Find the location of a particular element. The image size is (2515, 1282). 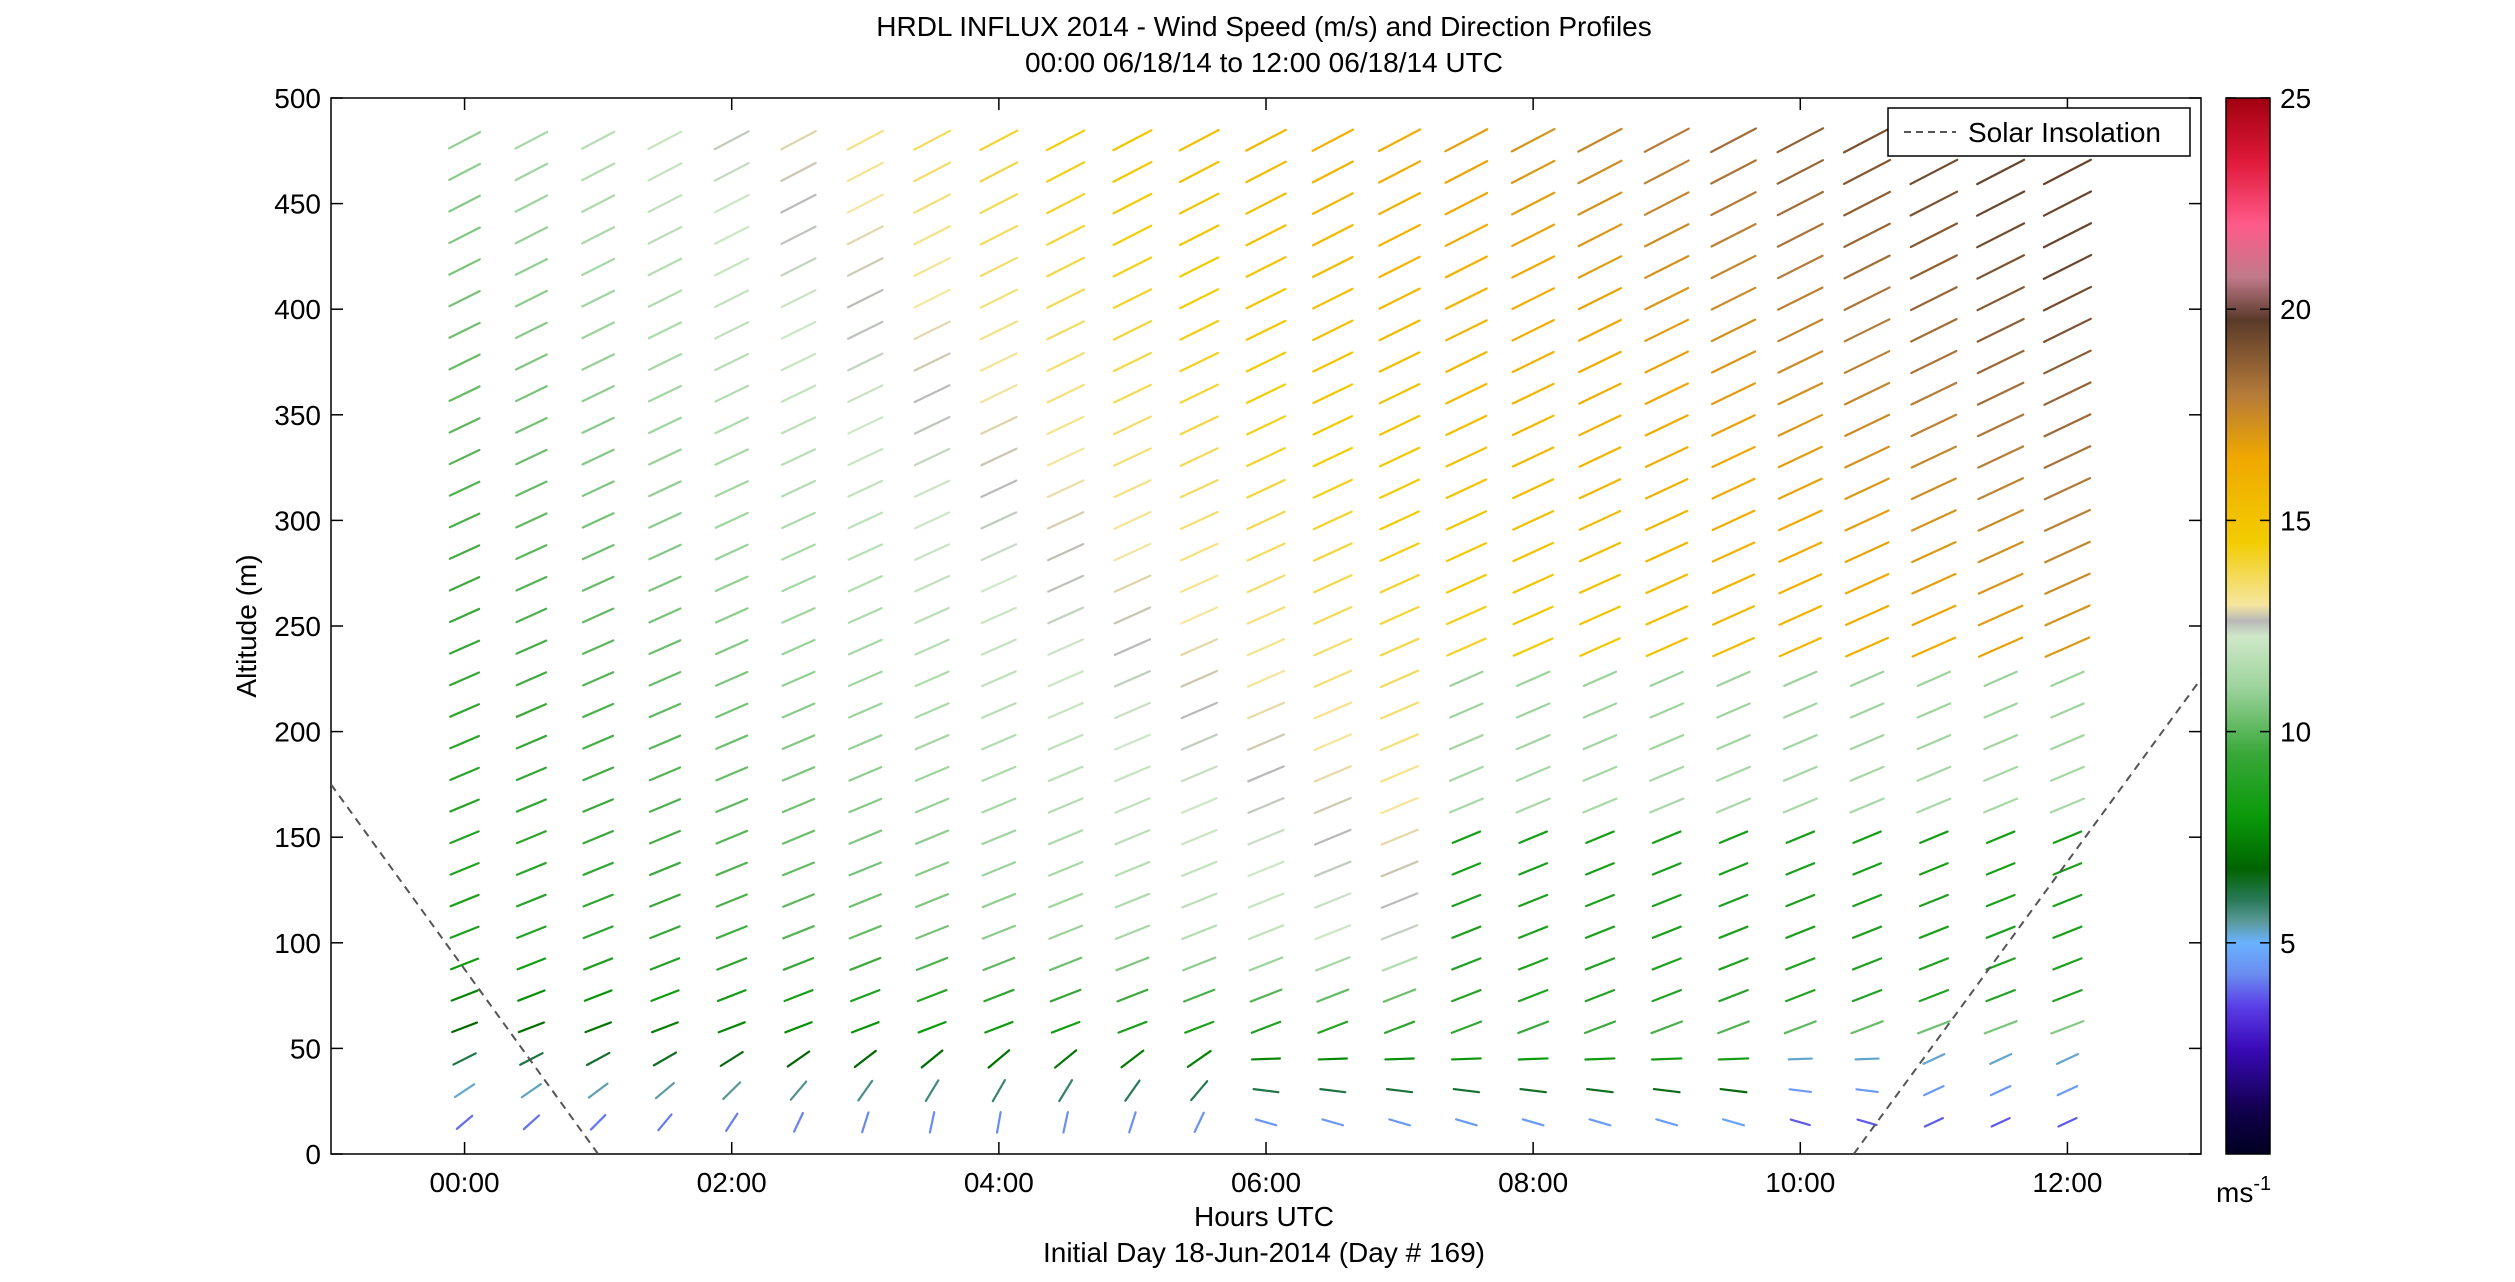

colorbar-tick-label: 25 is located at coordinates (2295, 98).